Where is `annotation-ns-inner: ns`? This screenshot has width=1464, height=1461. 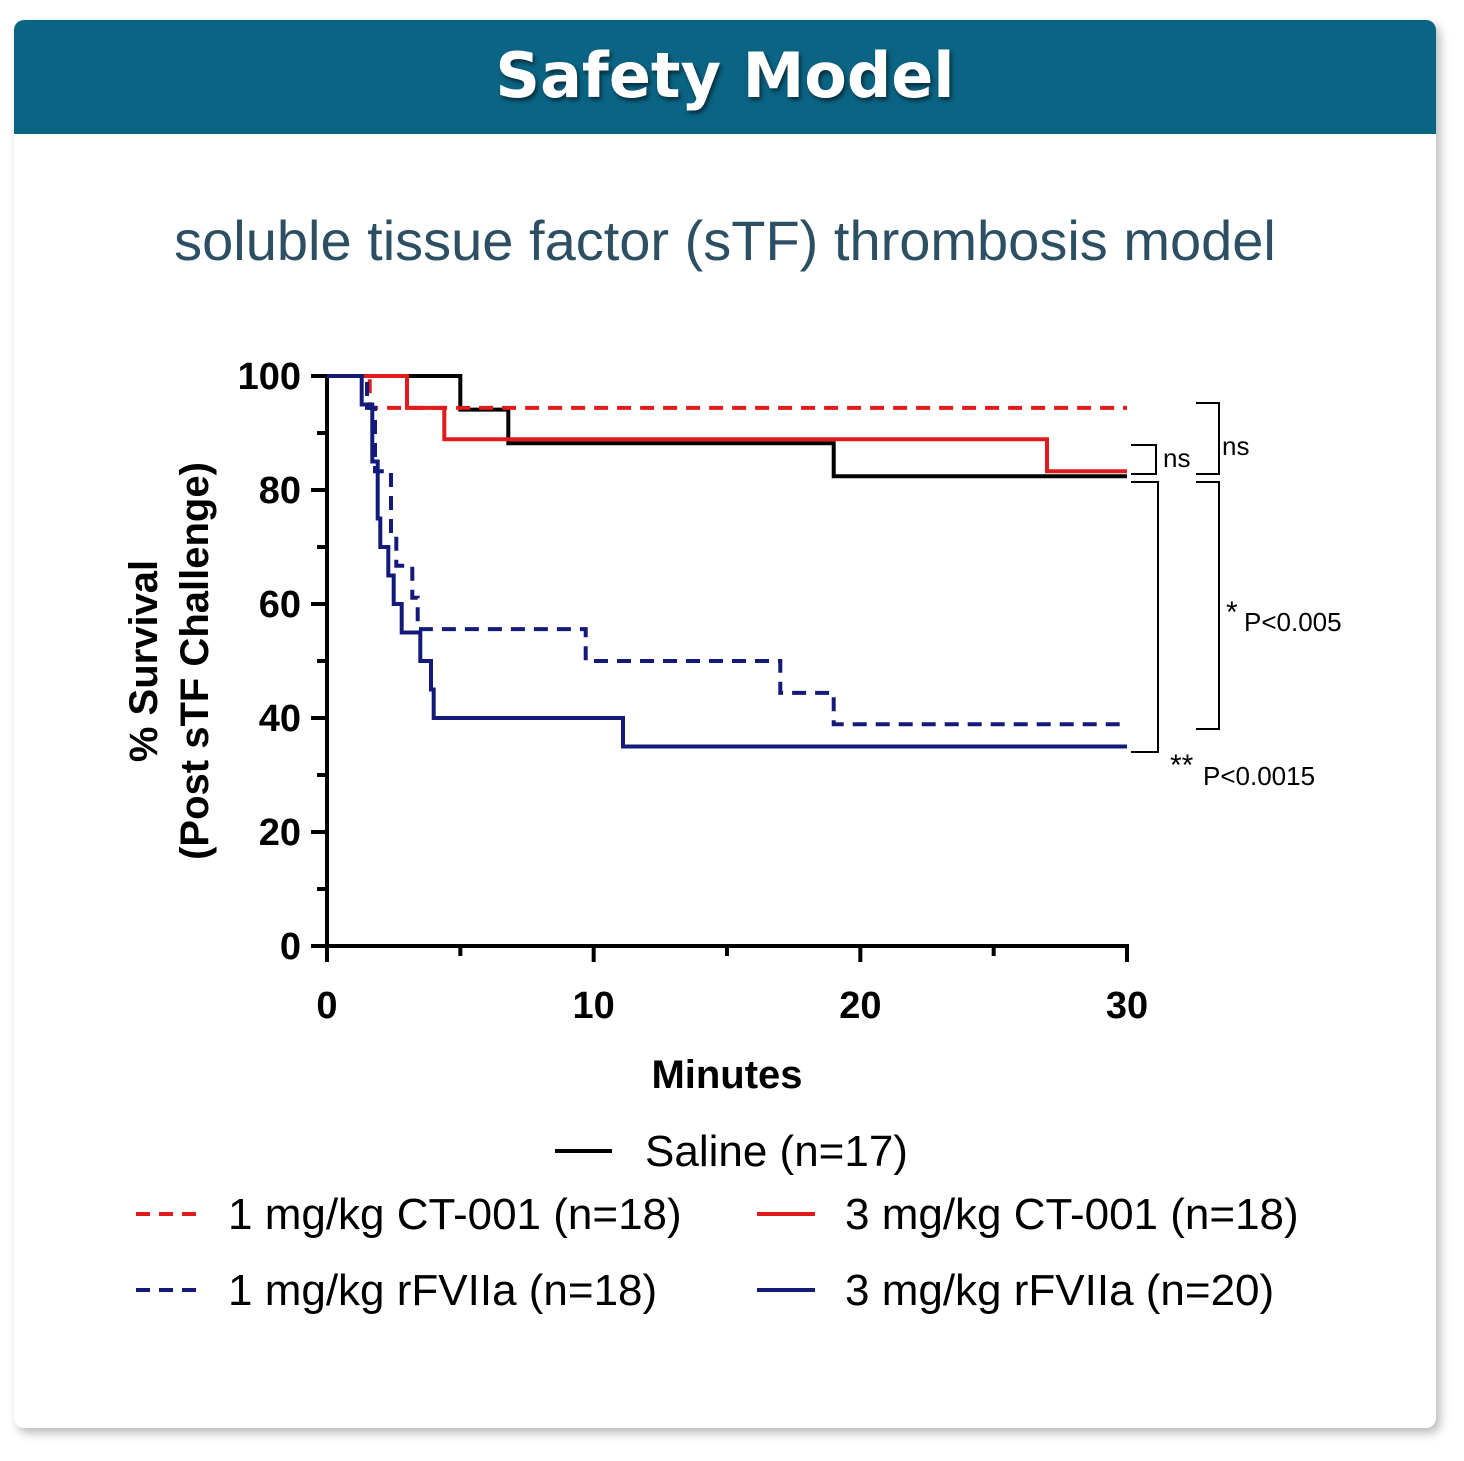
annotation-ns-inner: ns is located at coordinates (1176, 458).